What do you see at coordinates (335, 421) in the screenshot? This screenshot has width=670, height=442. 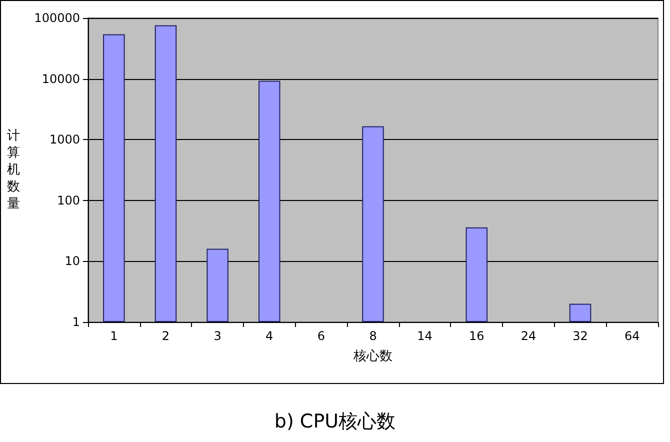 I see `text: b) CPU核心数` at bounding box center [335, 421].